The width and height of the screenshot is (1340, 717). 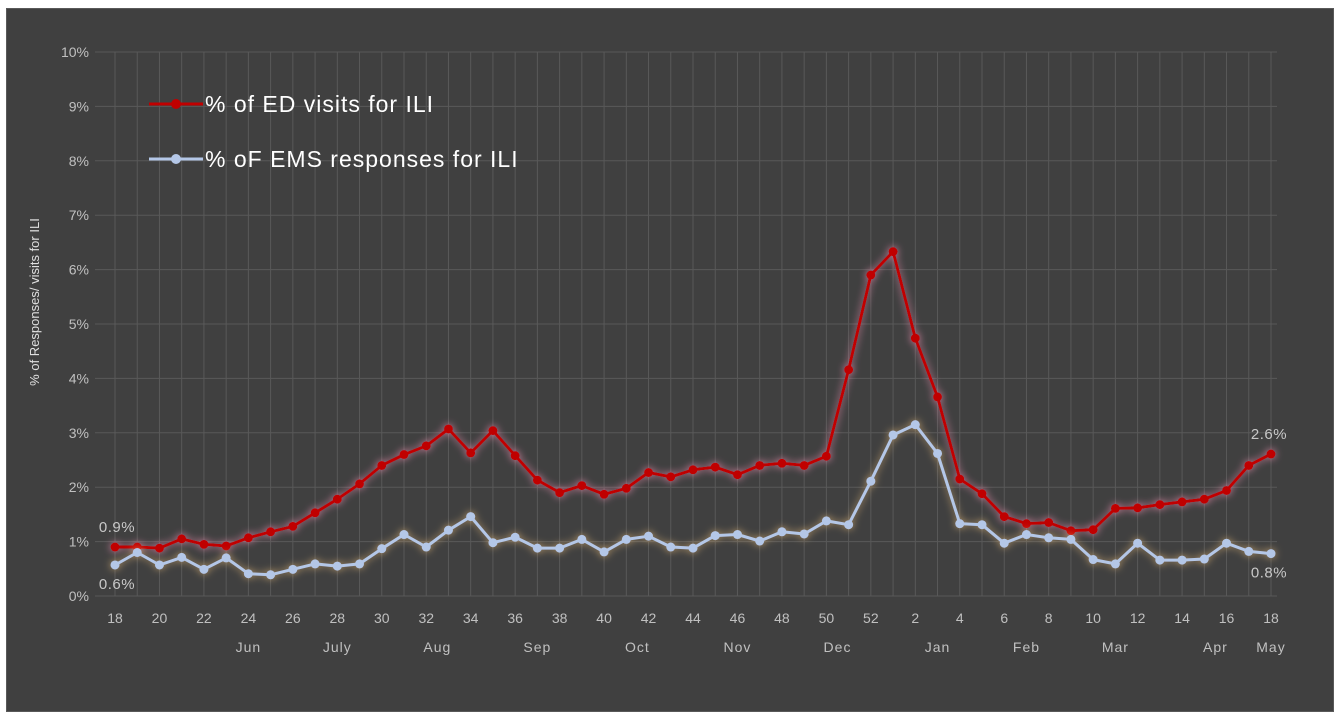 What do you see at coordinates (79, 378) in the screenshot?
I see `y-tick-label: 4%` at bounding box center [79, 378].